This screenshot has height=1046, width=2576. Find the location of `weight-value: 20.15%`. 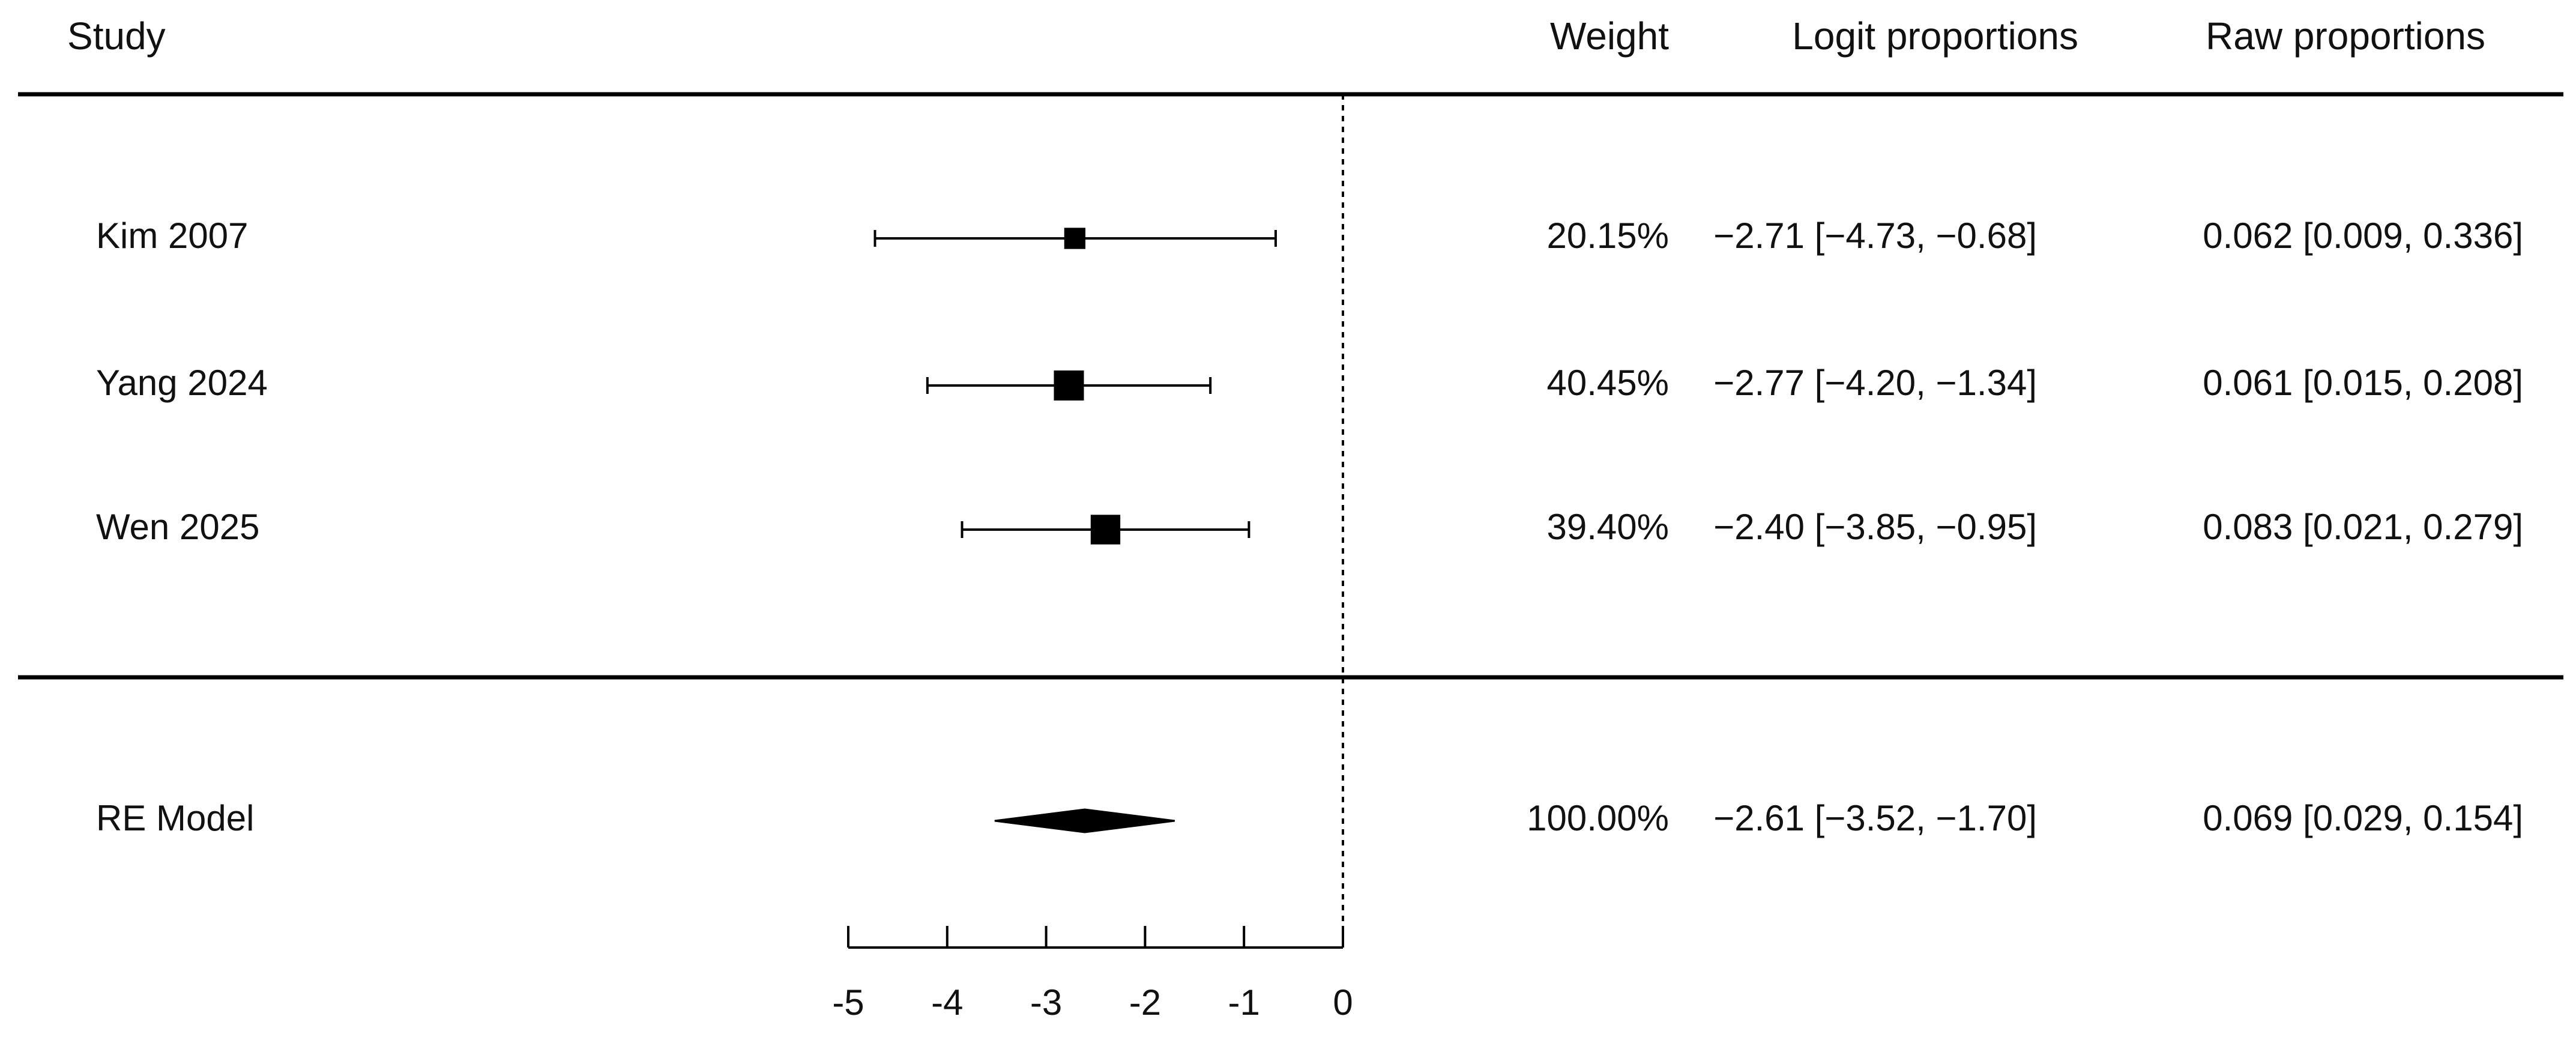

weight-value: 20.15% is located at coordinates (1608, 236).